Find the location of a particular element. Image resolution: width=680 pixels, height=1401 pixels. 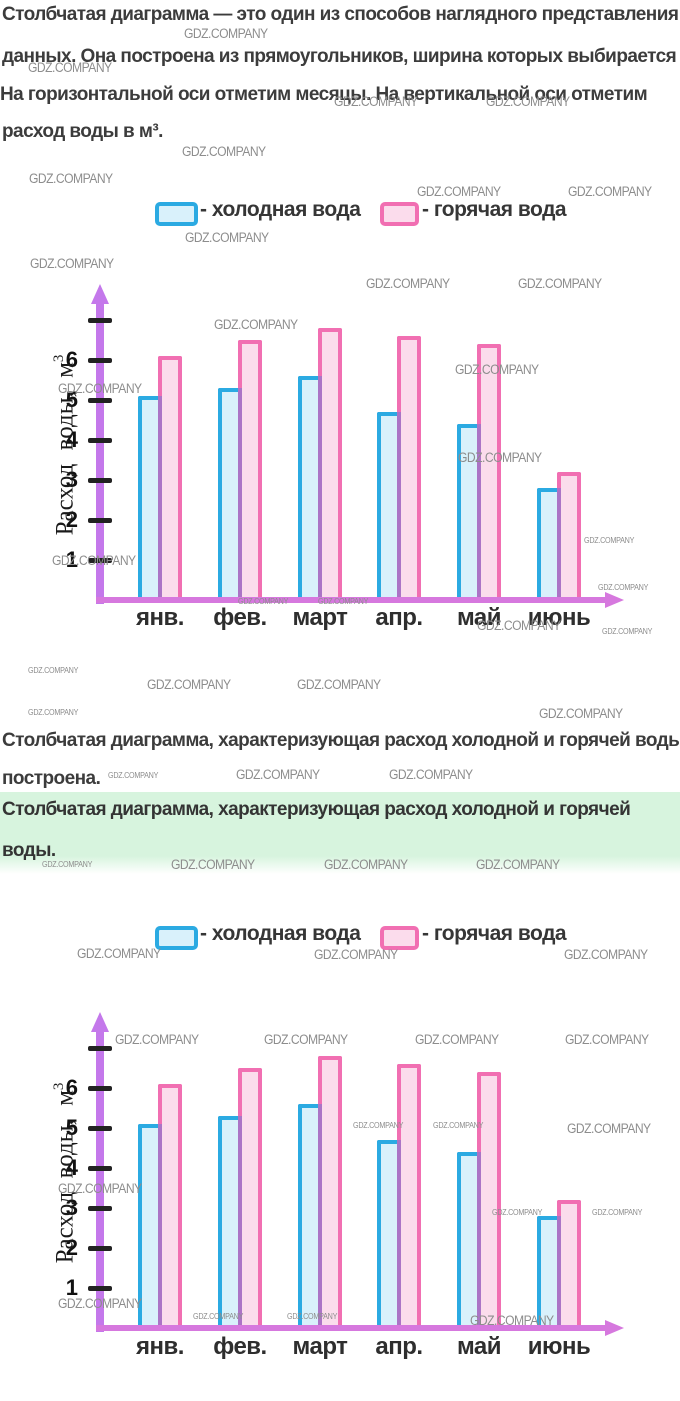

y-tick-label-6: 6 is located at coordinates (71, 1087).